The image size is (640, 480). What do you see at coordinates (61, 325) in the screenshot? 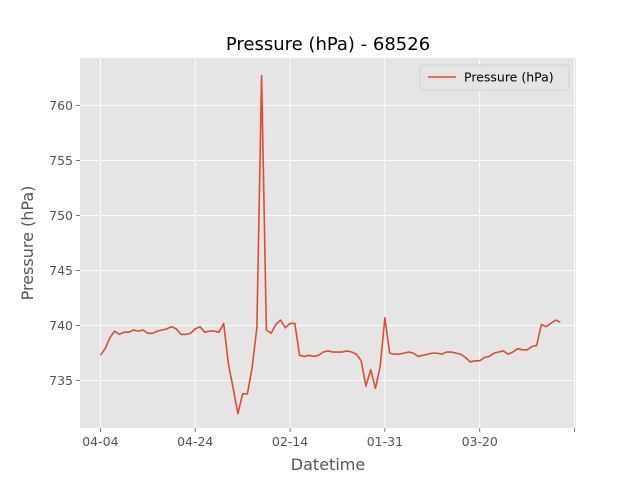
I see `y-tick-label: 740` at bounding box center [61, 325].